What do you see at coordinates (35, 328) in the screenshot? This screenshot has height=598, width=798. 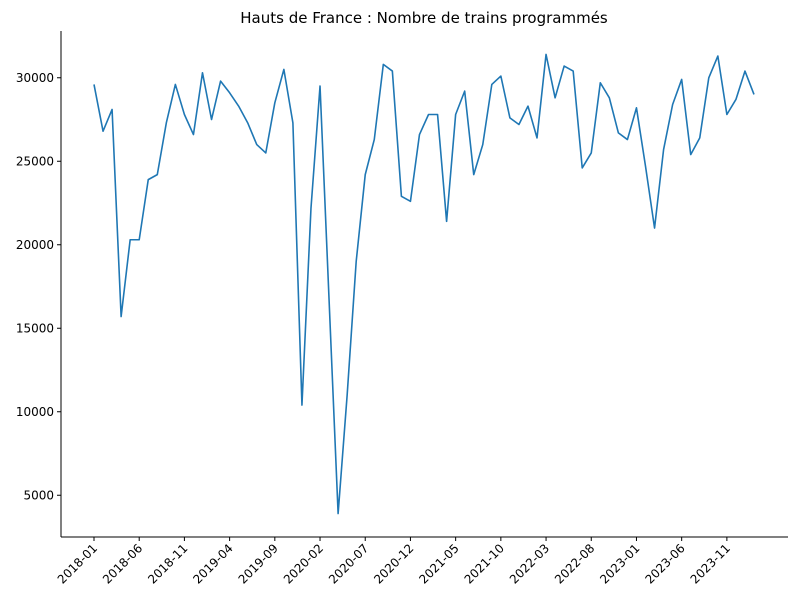 I see `y-tick-label: 15000` at bounding box center [35, 328].